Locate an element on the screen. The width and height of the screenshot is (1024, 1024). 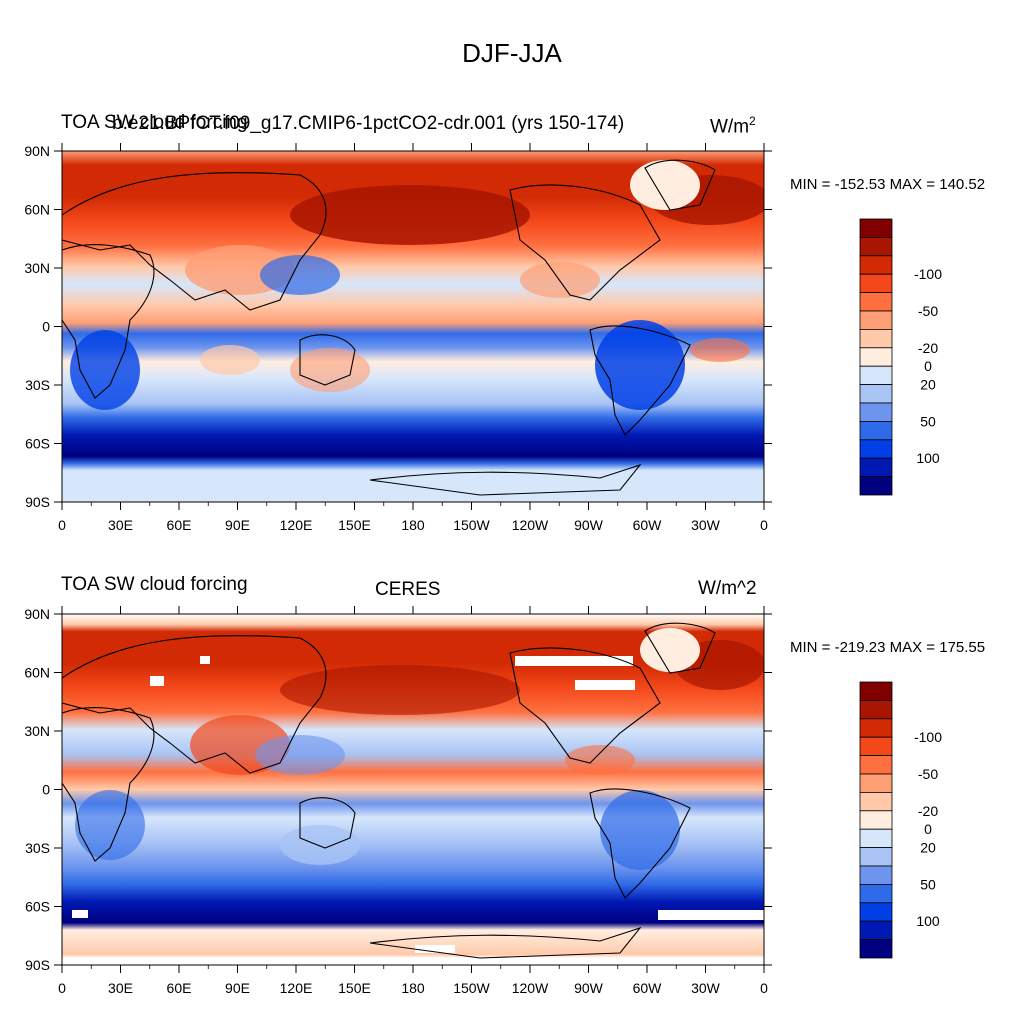
panel1-lat-label: 60N is located at coordinates (37, 210).